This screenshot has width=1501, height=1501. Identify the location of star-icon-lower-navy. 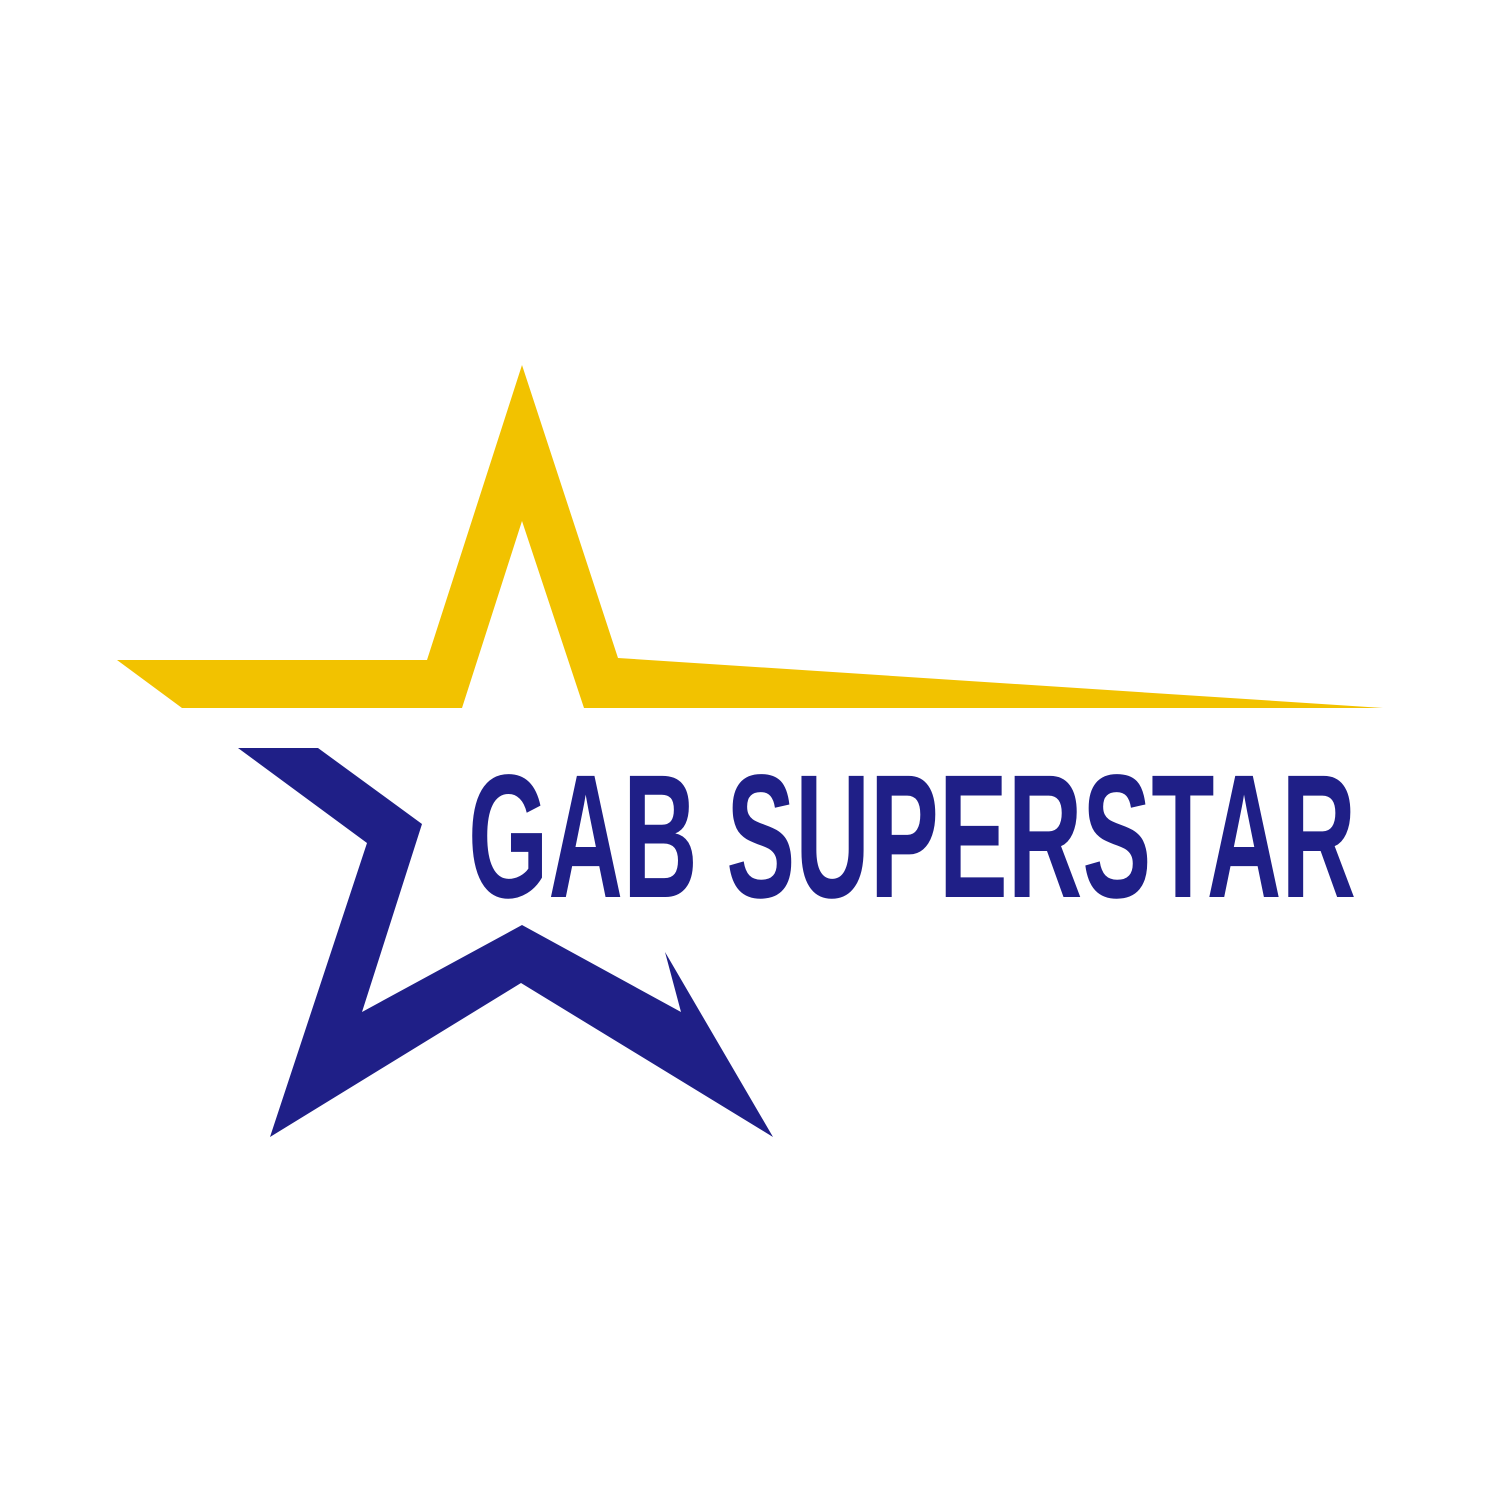
(505, 942).